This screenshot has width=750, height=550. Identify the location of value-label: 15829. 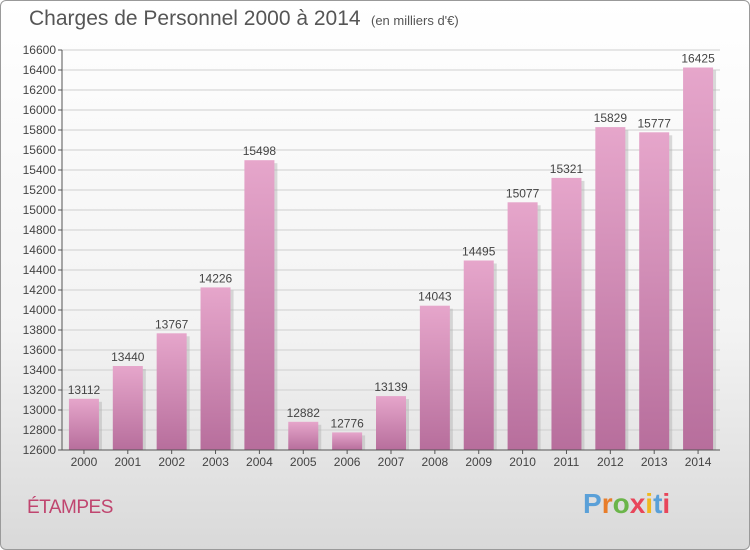
(611, 118).